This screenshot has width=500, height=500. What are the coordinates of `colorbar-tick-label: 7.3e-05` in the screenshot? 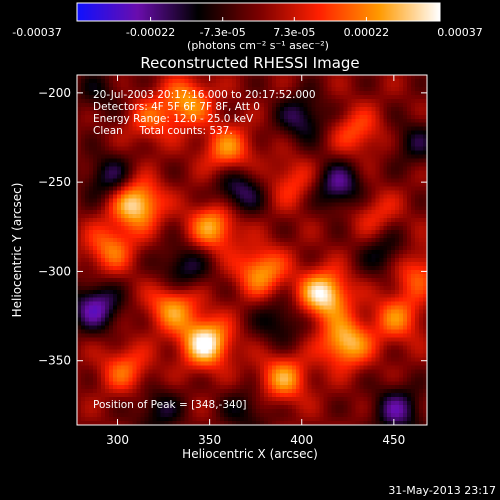 It's located at (294, 32).